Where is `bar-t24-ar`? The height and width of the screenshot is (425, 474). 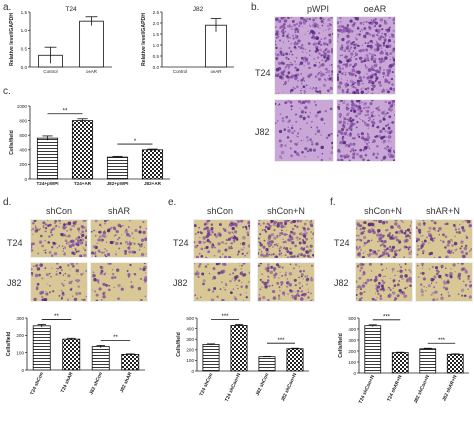
bar-t24-ar is located at coordinates (82, 150).